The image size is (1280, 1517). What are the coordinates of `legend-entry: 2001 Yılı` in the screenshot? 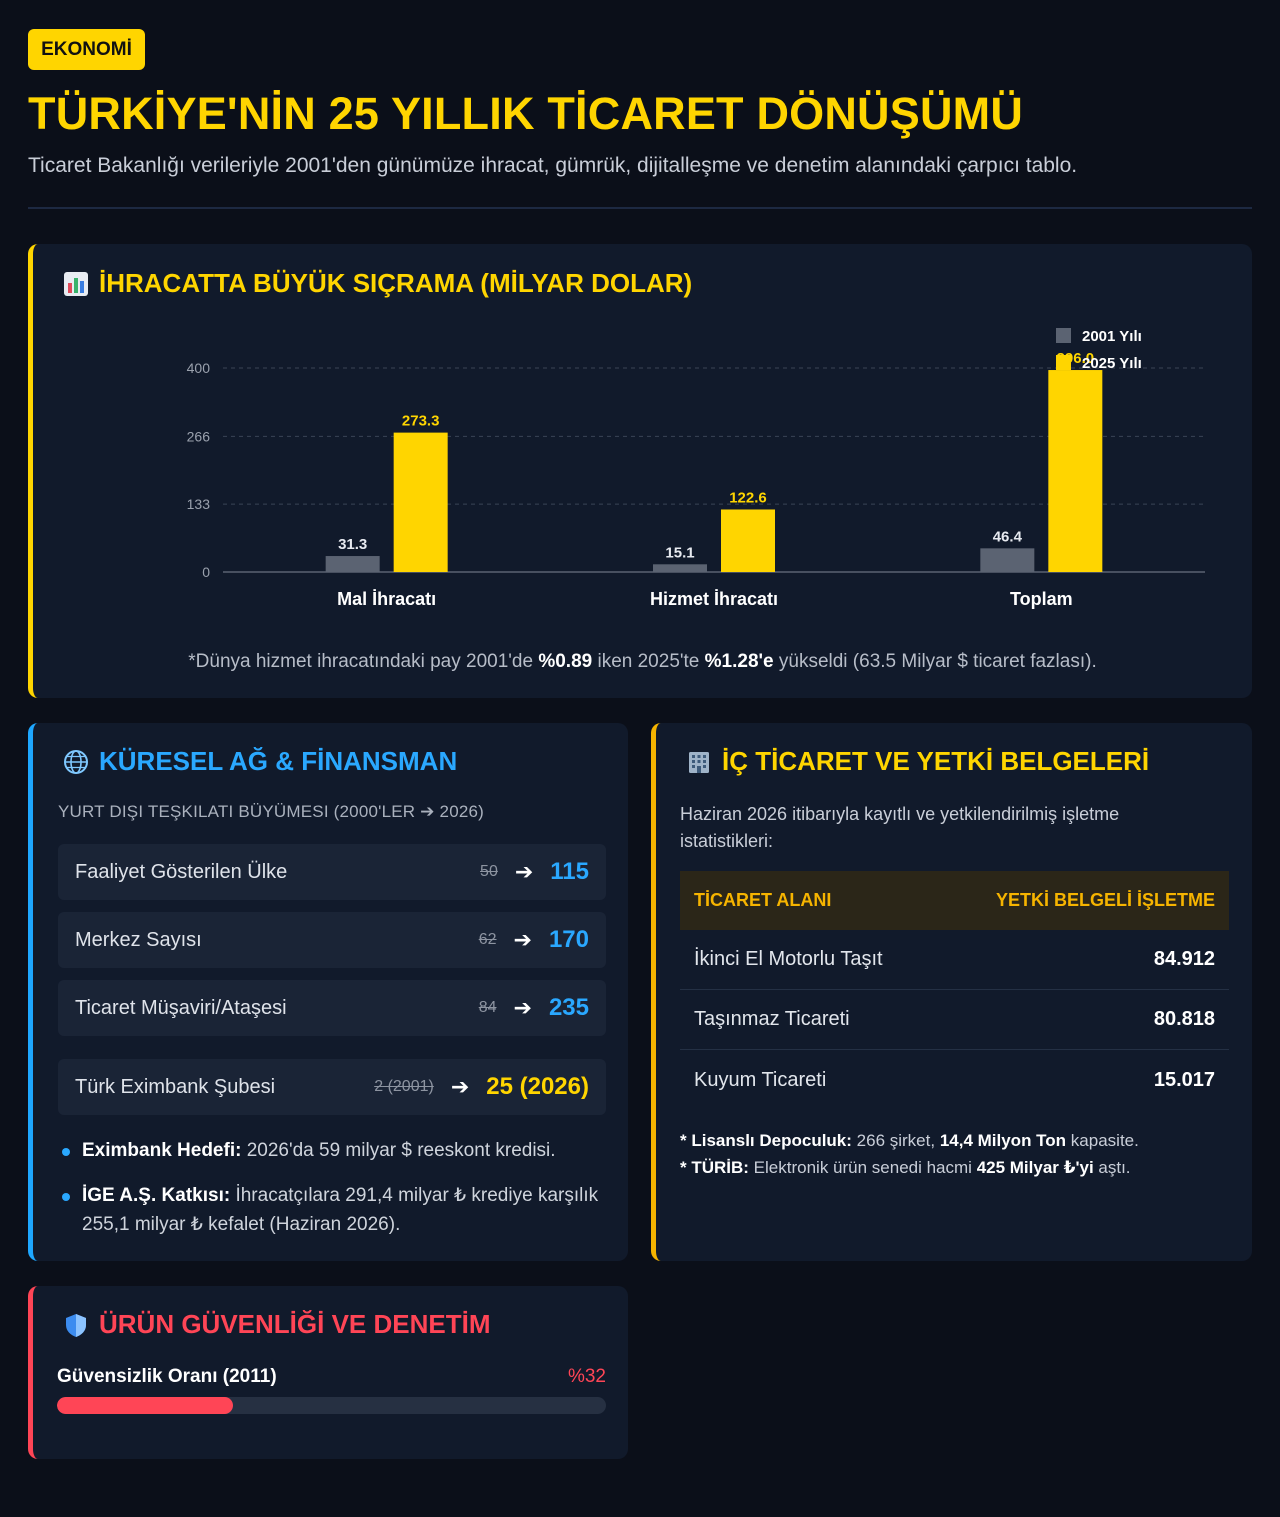 It's located at (1112, 336).